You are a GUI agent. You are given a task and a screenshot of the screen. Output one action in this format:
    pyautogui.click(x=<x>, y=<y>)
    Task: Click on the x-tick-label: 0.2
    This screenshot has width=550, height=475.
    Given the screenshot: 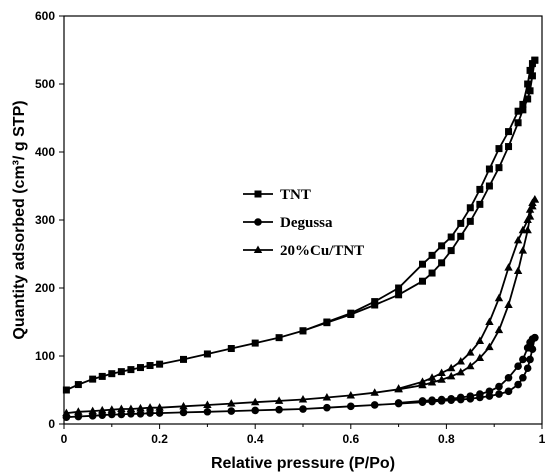 What is the action you would take?
    pyautogui.click(x=159, y=439)
    